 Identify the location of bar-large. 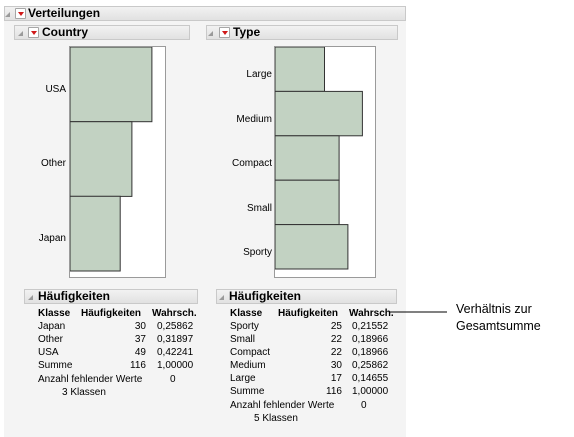
(300, 69).